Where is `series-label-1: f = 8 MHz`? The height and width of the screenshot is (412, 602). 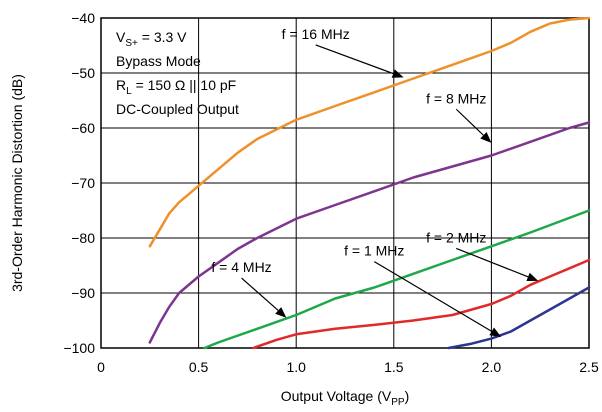
series-label-1: f = 8 MHz is located at coordinates (456, 98).